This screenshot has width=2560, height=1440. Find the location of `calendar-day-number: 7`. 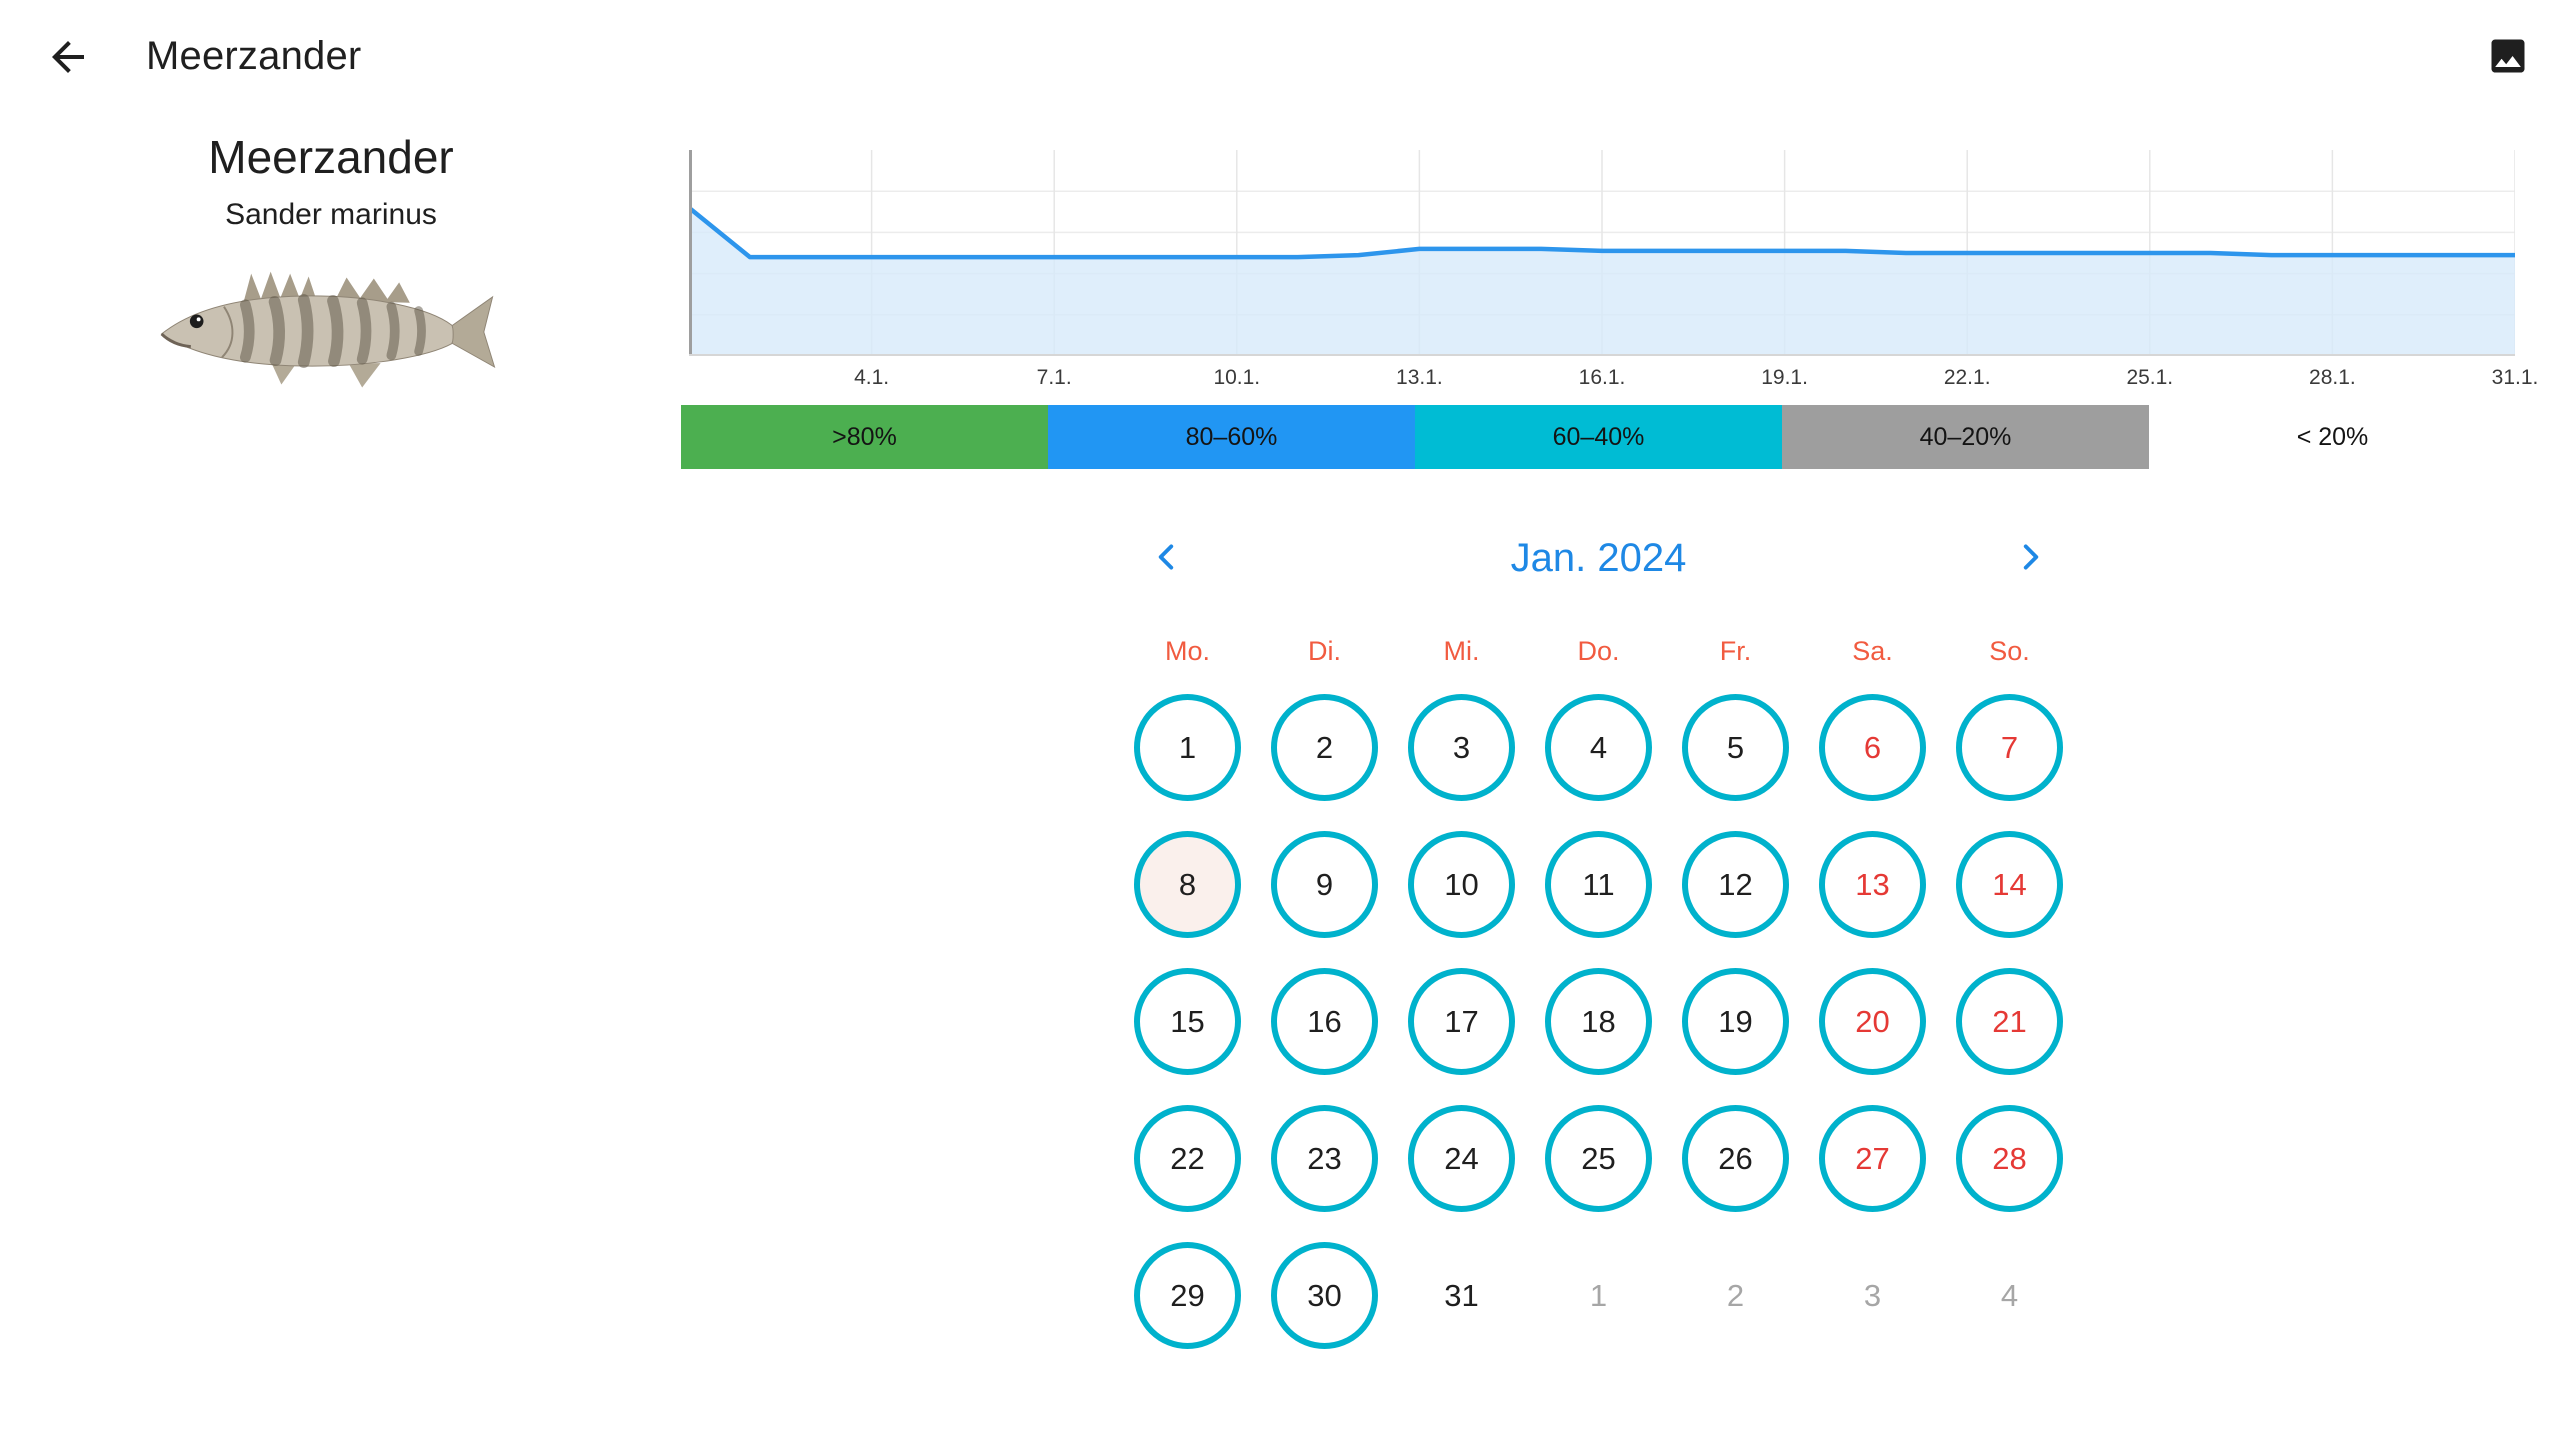

calendar-day-number: 7 is located at coordinates (2009, 747).